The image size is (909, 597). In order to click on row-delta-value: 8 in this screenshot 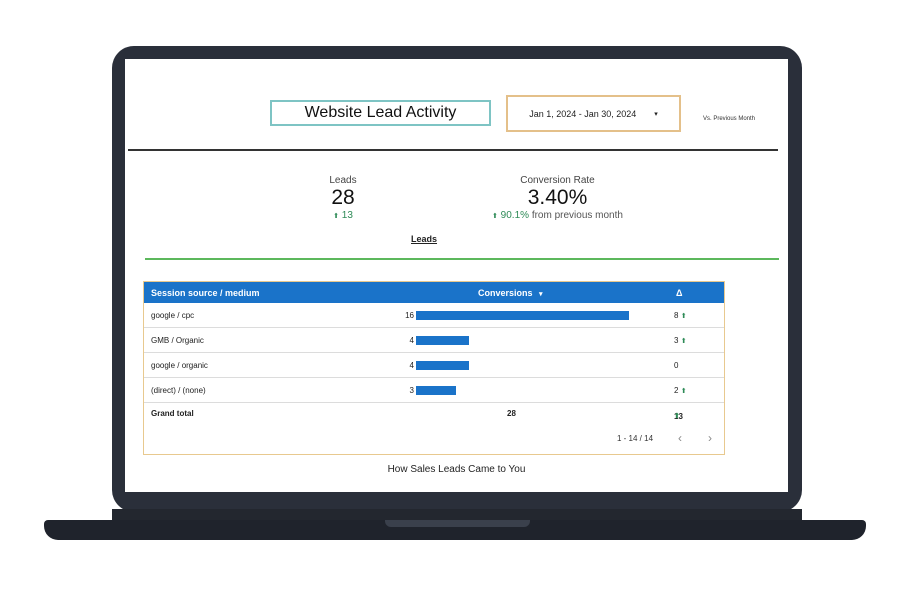, I will do `click(676, 315)`.